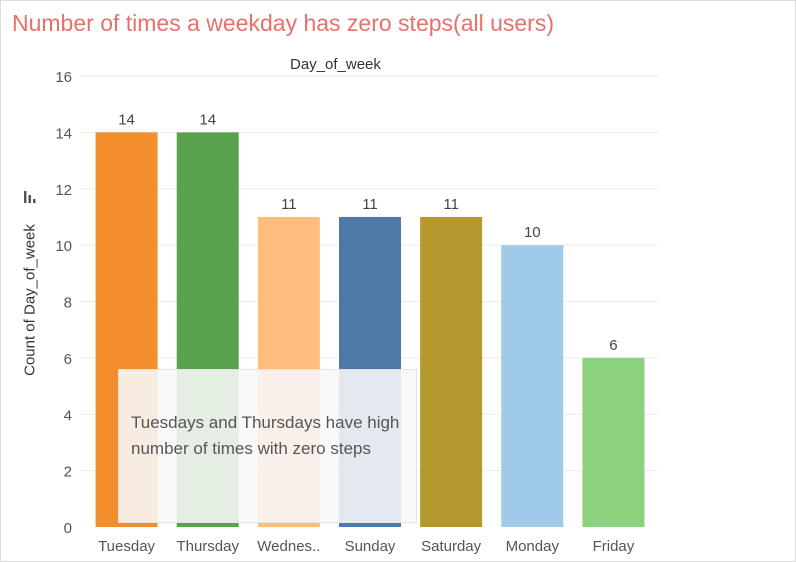  What do you see at coordinates (68, 303) in the screenshot?
I see `y-tick-label: 8` at bounding box center [68, 303].